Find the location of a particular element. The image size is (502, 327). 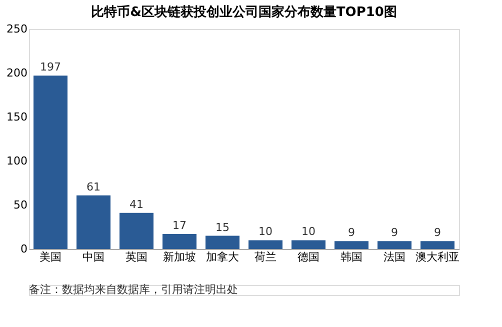

x-tick-label: 韩国 is located at coordinates (351, 257).